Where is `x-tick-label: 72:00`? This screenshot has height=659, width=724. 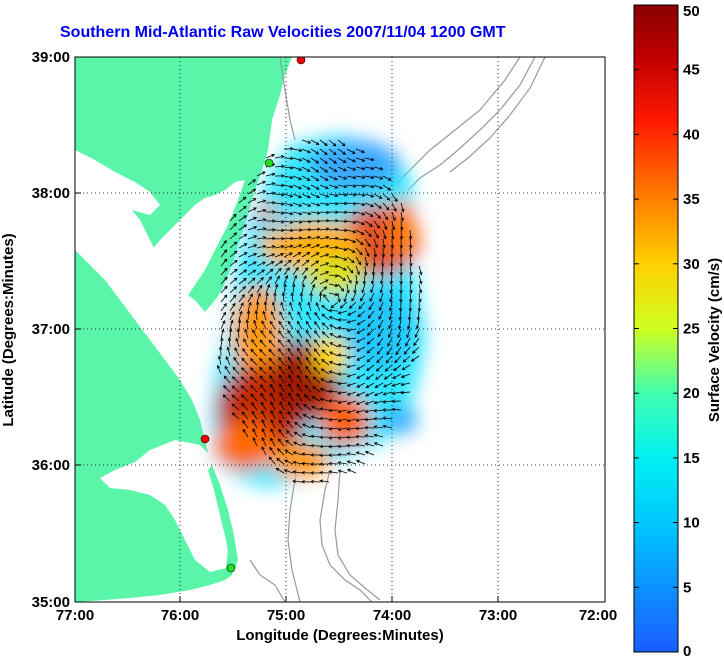 x-tick-label: 72:00 is located at coordinates (598, 615).